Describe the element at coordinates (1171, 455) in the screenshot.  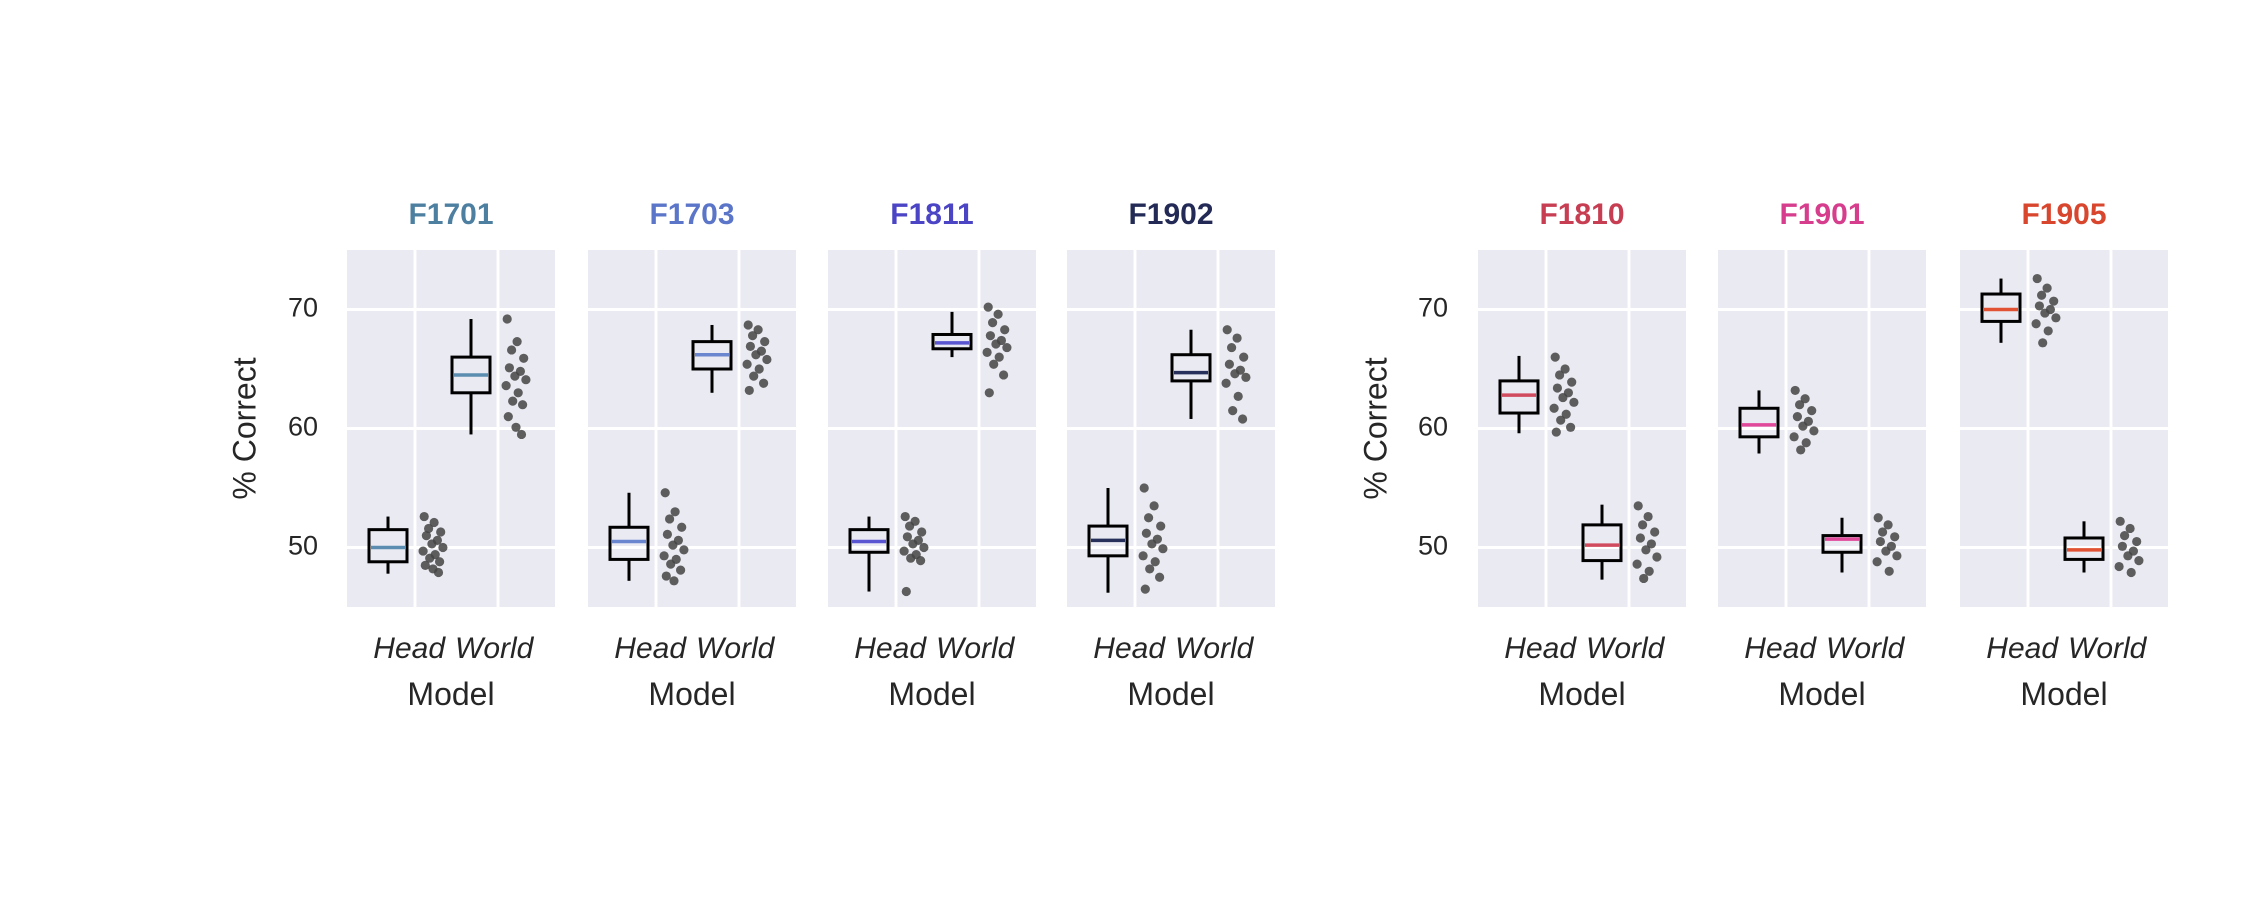
I see `panel-F1902: F1902 Head World Model` at that location.